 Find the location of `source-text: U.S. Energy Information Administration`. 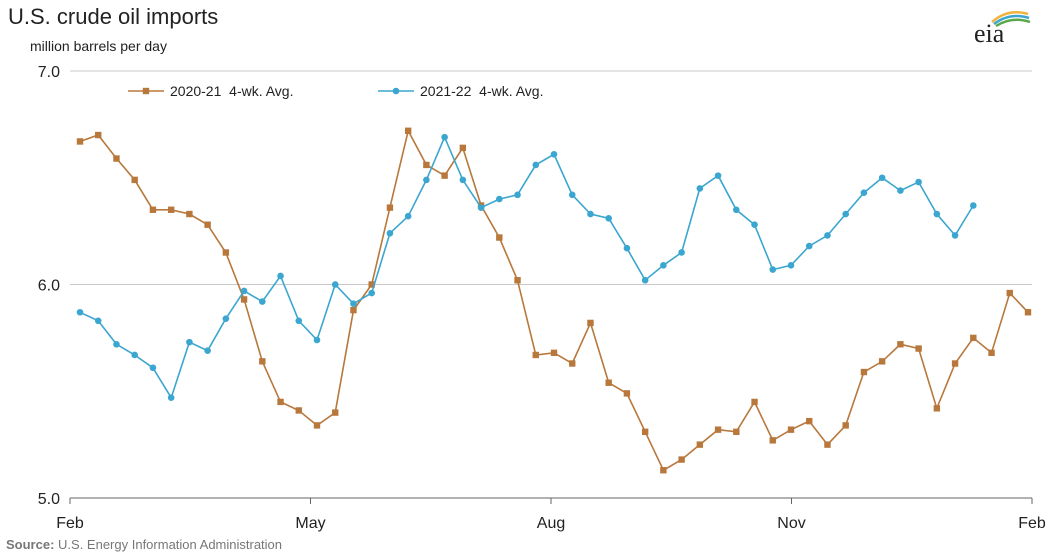

source-text: U.S. Energy Information Administration is located at coordinates (170, 544).